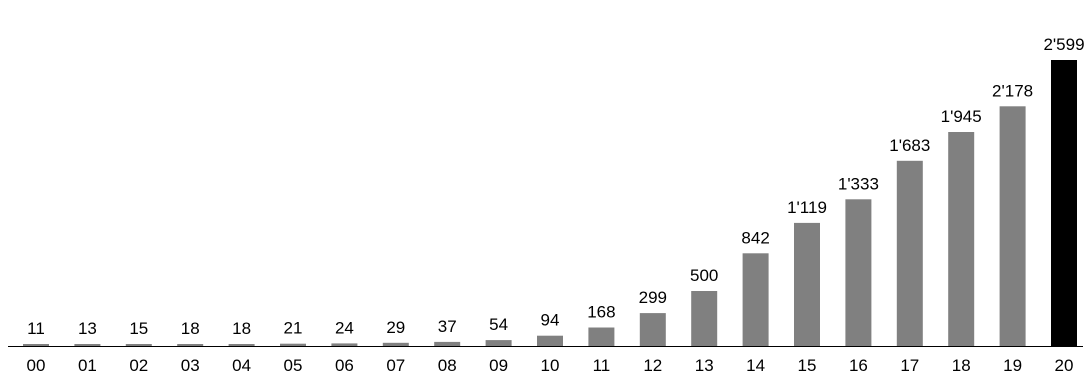 The height and width of the screenshot is (376, 1091). What do you see at coordinates (961, 365) in the screenshot?
I see `x-tick-18: 18` at bounding box center [961, 365].